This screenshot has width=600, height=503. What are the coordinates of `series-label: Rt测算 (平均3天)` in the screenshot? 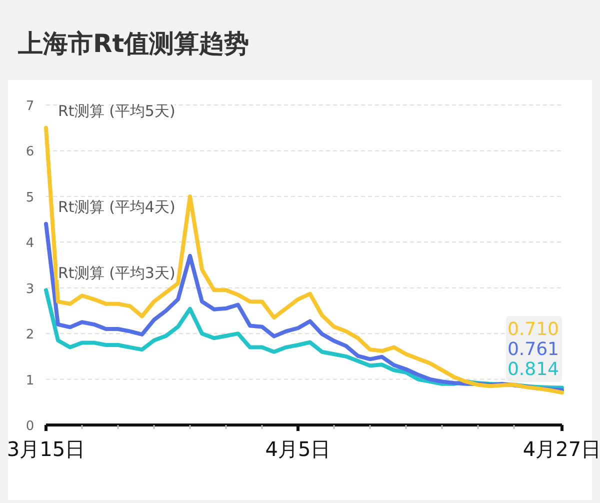 It's located at (117, 273).